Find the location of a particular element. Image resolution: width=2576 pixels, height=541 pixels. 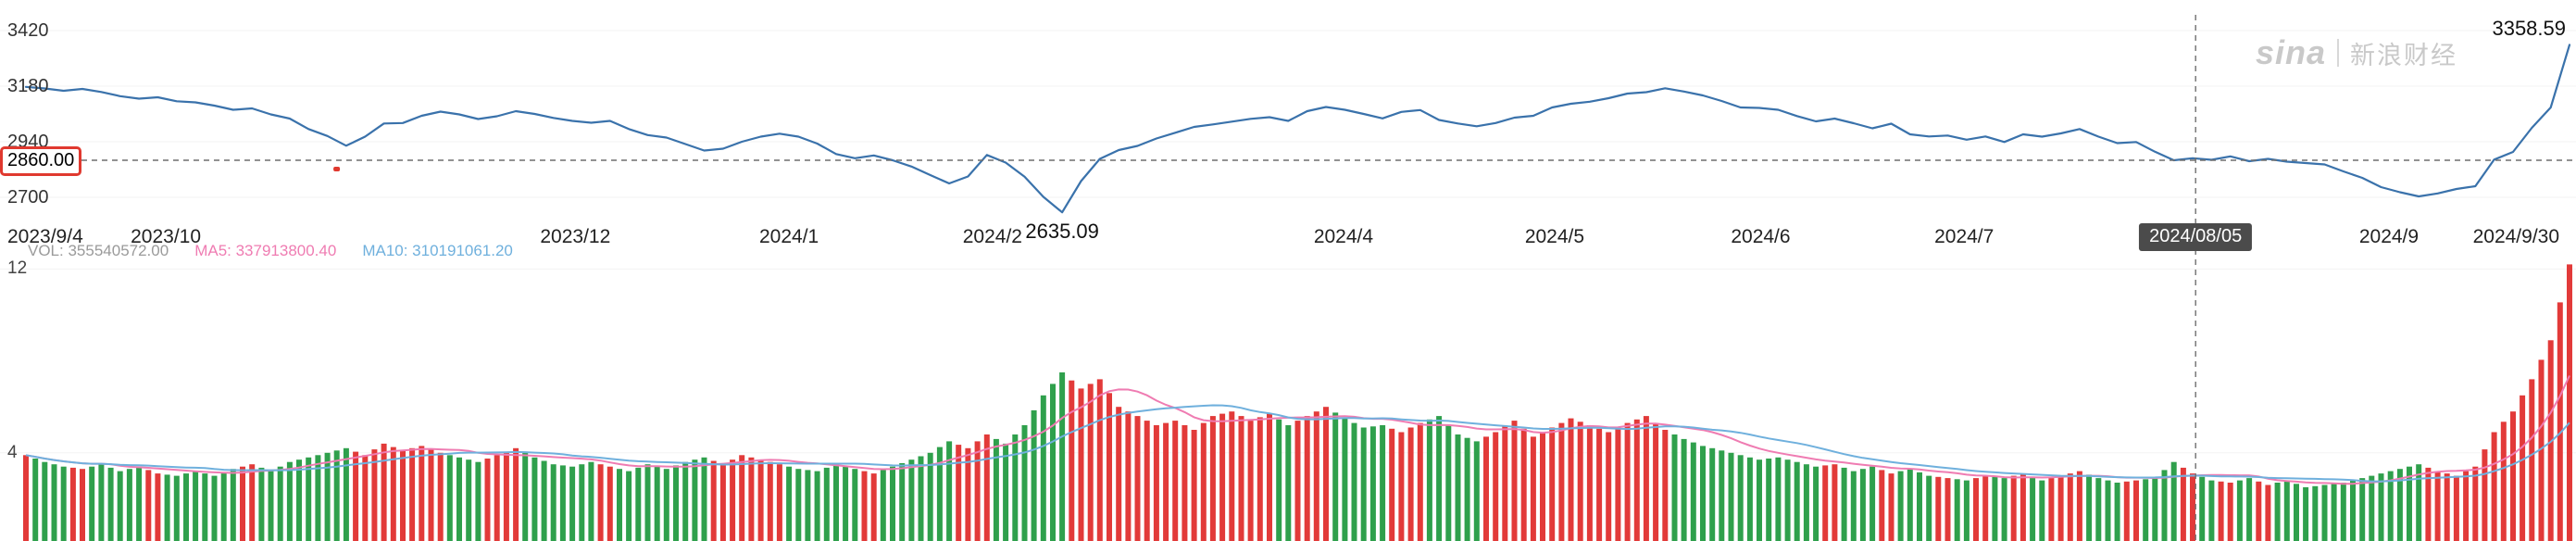

sina-watermark: sina 新浪财经 is located at coordinates (2357, 52).